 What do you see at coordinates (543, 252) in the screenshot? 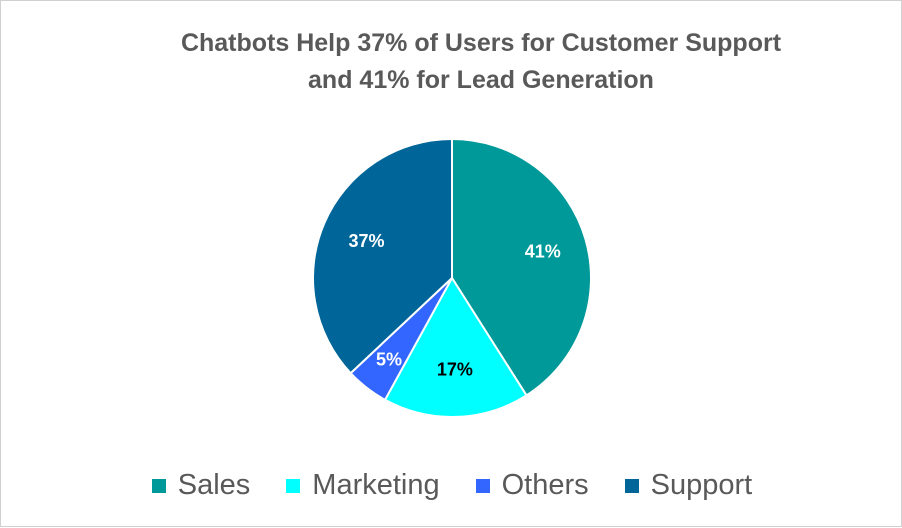
I see `slice-label-sales: 41%` at bounding box center [543, 252].